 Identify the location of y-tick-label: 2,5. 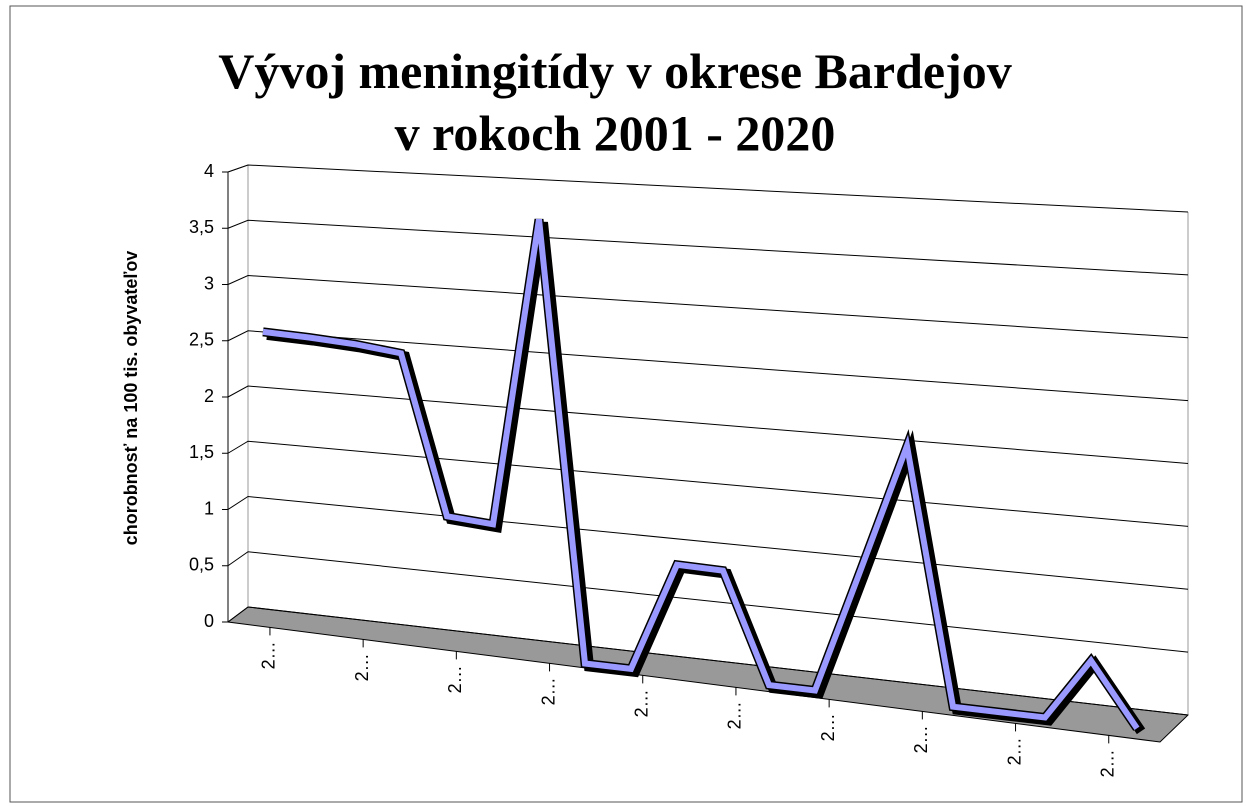
(201, 340).